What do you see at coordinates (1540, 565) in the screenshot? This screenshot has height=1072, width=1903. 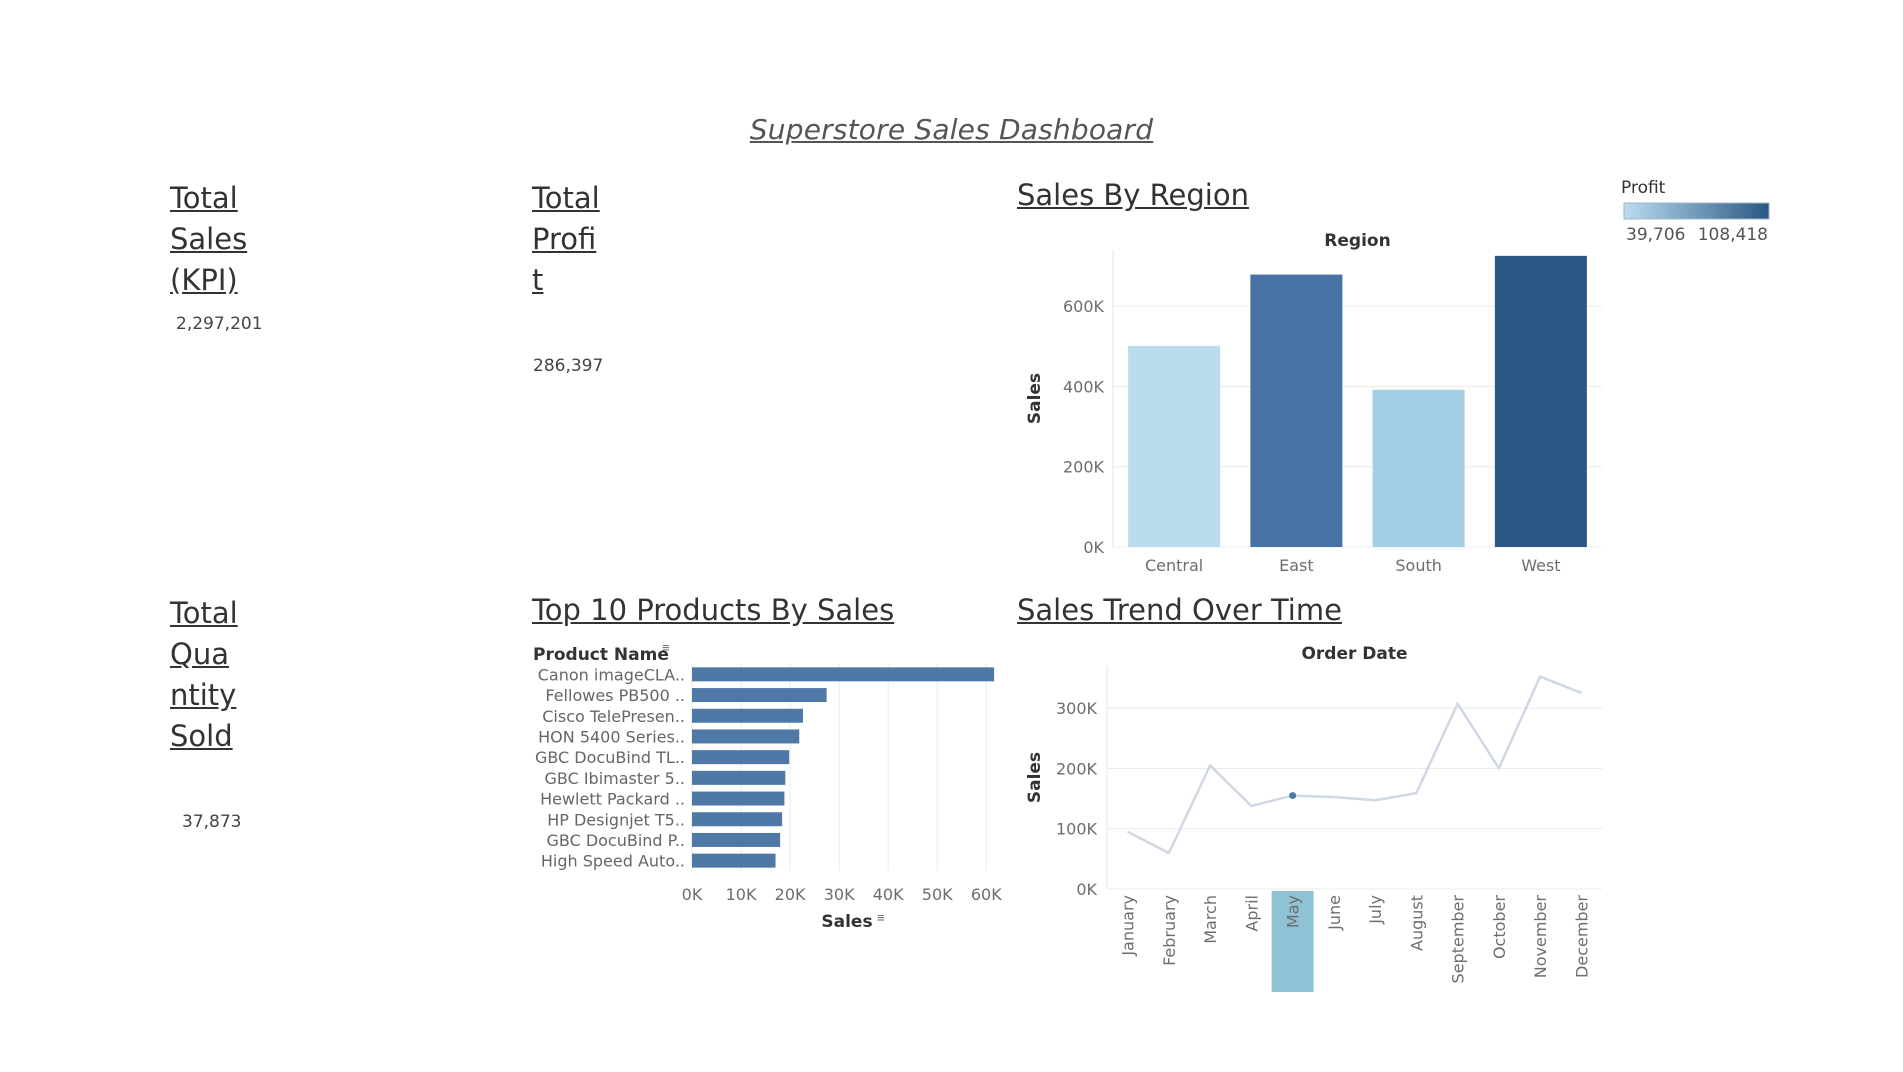 I see `region-x-tick: West` at bounding box center [1540, 565].